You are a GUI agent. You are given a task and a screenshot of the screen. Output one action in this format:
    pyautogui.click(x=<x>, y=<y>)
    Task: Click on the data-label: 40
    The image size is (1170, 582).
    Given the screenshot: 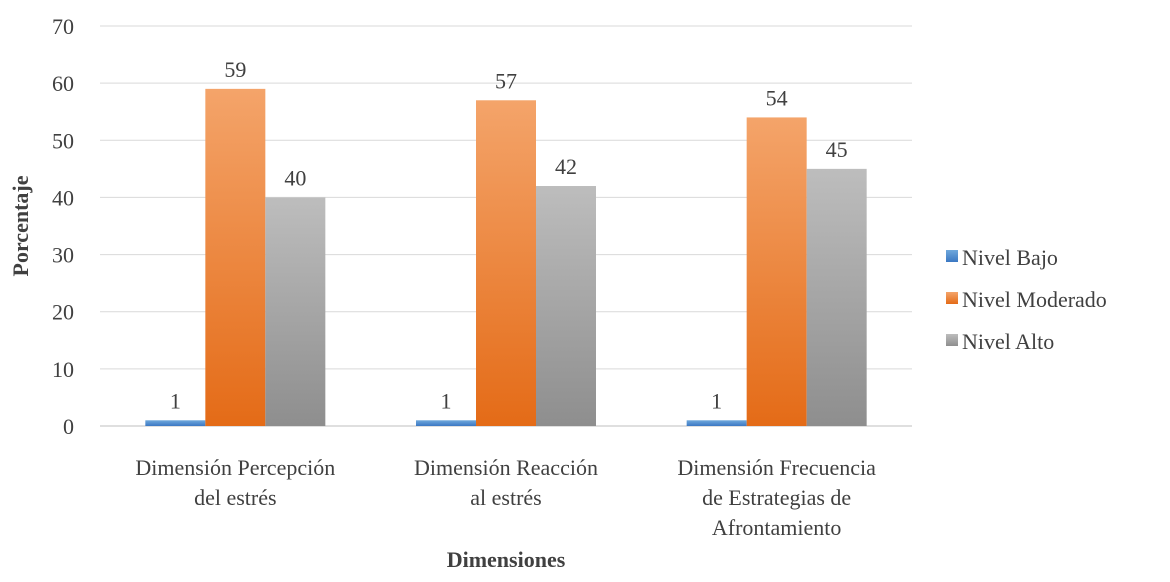 What is the action you would take?
    pyautogui.click(x=295, y=177)
    